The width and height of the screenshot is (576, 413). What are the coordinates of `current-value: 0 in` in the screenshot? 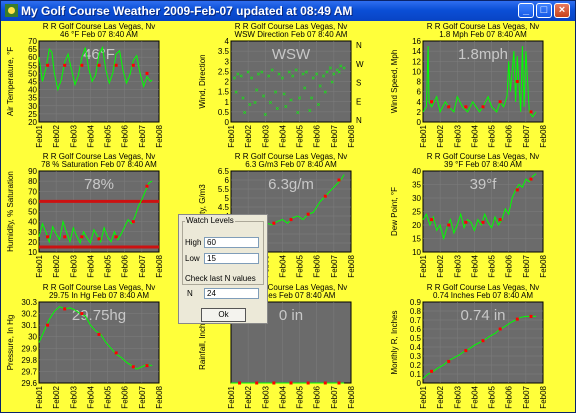 It's located at (291, 315).